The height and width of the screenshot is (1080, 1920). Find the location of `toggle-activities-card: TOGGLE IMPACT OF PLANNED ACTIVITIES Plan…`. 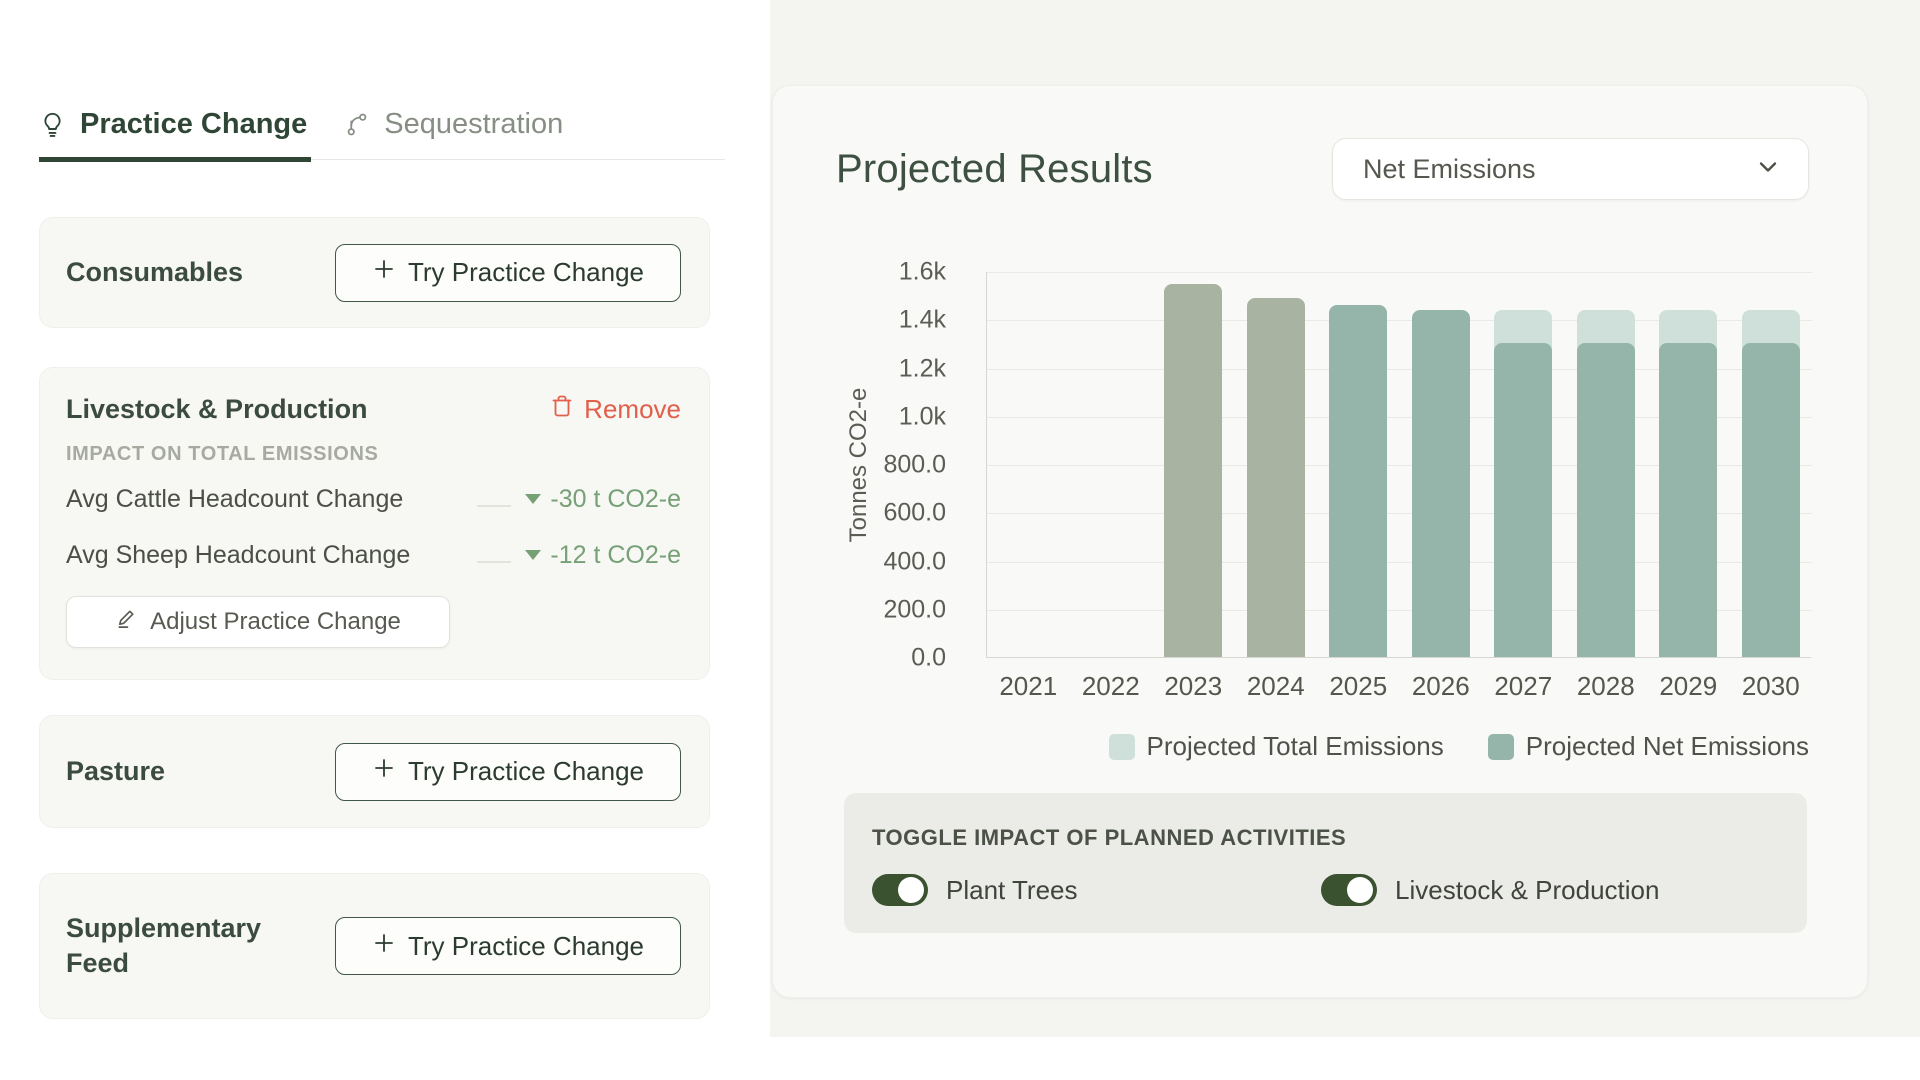

toggle-activities-card: TOGGLE IMPACT OF PLANNED ACTIVITIES Plan… is located at coordinates (1325, 863).